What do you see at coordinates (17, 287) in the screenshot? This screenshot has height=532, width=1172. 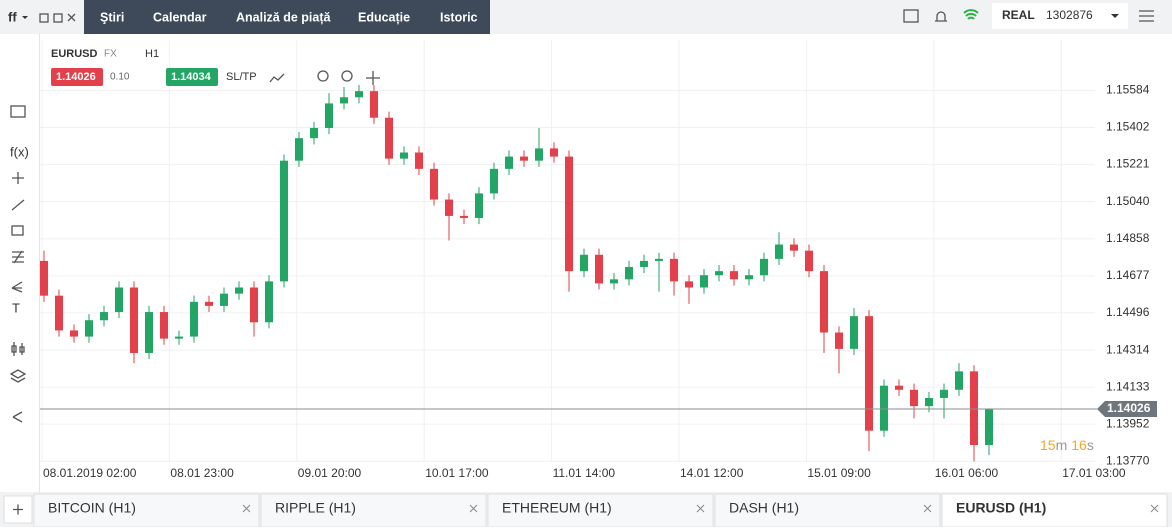 I see `tool-fan` at bounding box center [17, 287].